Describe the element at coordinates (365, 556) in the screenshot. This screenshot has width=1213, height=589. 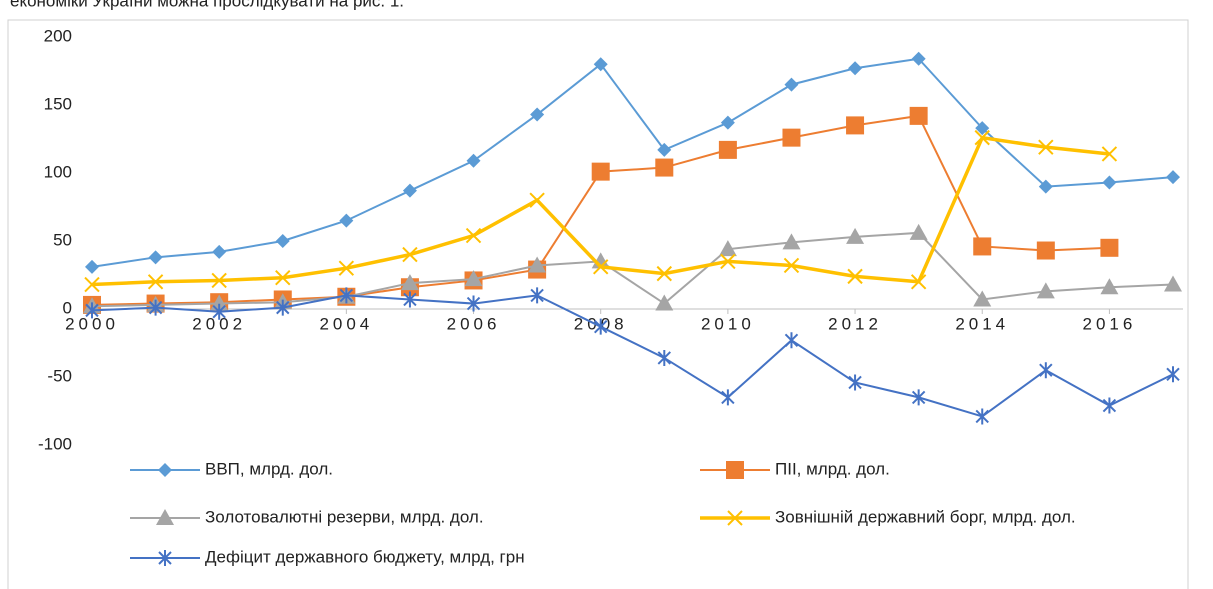
I see `legend-label: Дефіцит державного бюджету, млрд, грн` at that location.